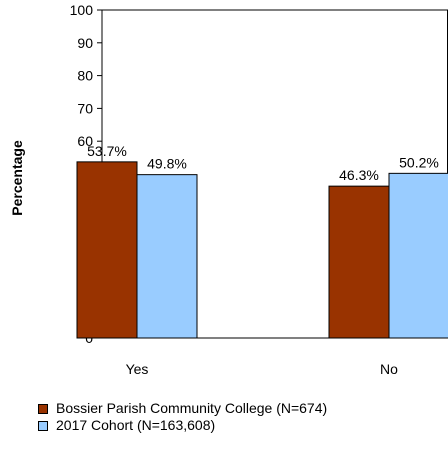  Describe the element at coordinates (85, 76) in the screenshot. I see `y-tick-label: 80` at that location.